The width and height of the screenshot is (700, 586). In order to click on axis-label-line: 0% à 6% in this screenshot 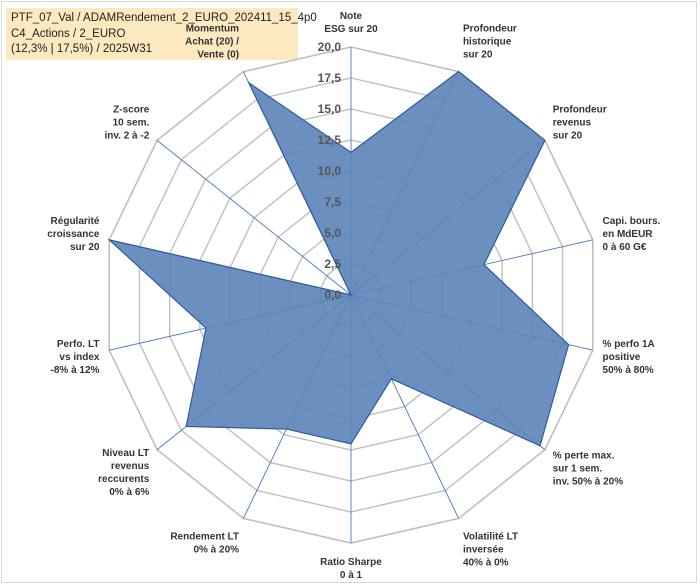, I will do `click(129, 492)`.